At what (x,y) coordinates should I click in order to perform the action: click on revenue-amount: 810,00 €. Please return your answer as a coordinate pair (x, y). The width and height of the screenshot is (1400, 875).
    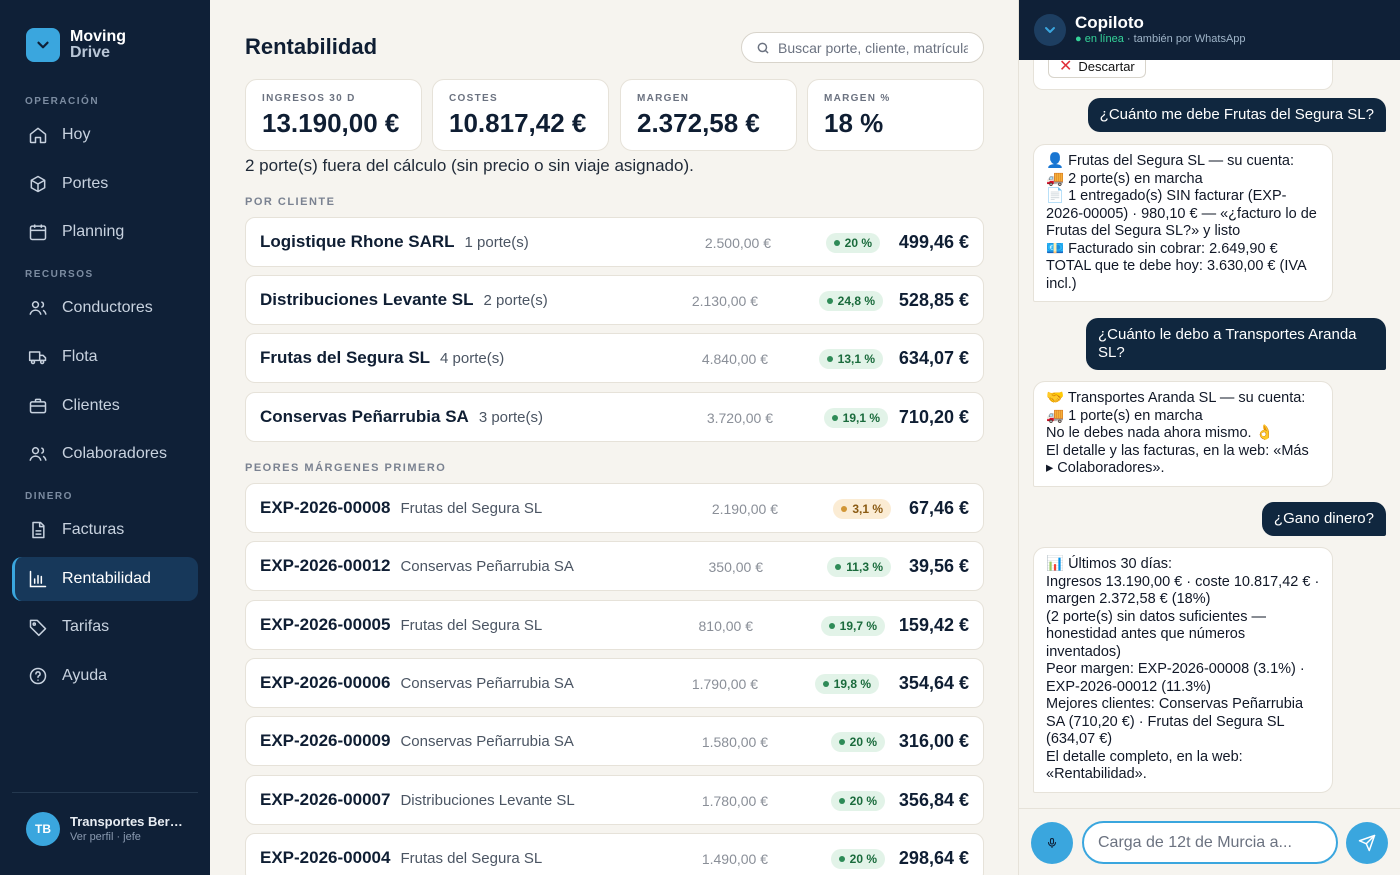
    Looking at the image, I should click on (726, 626).